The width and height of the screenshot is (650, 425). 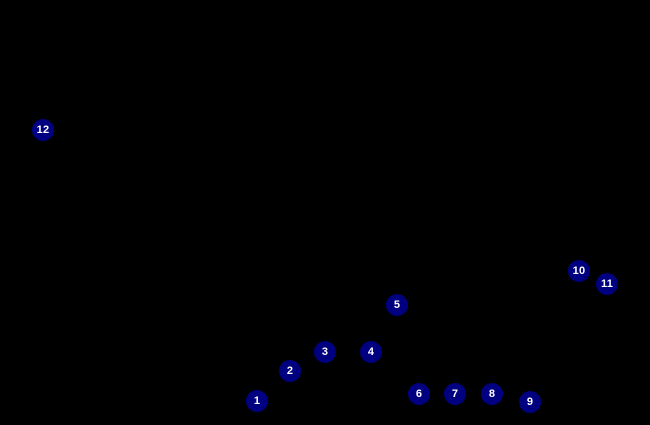 I want to click on point-marker-label: 9, so click(x=530, y=401).